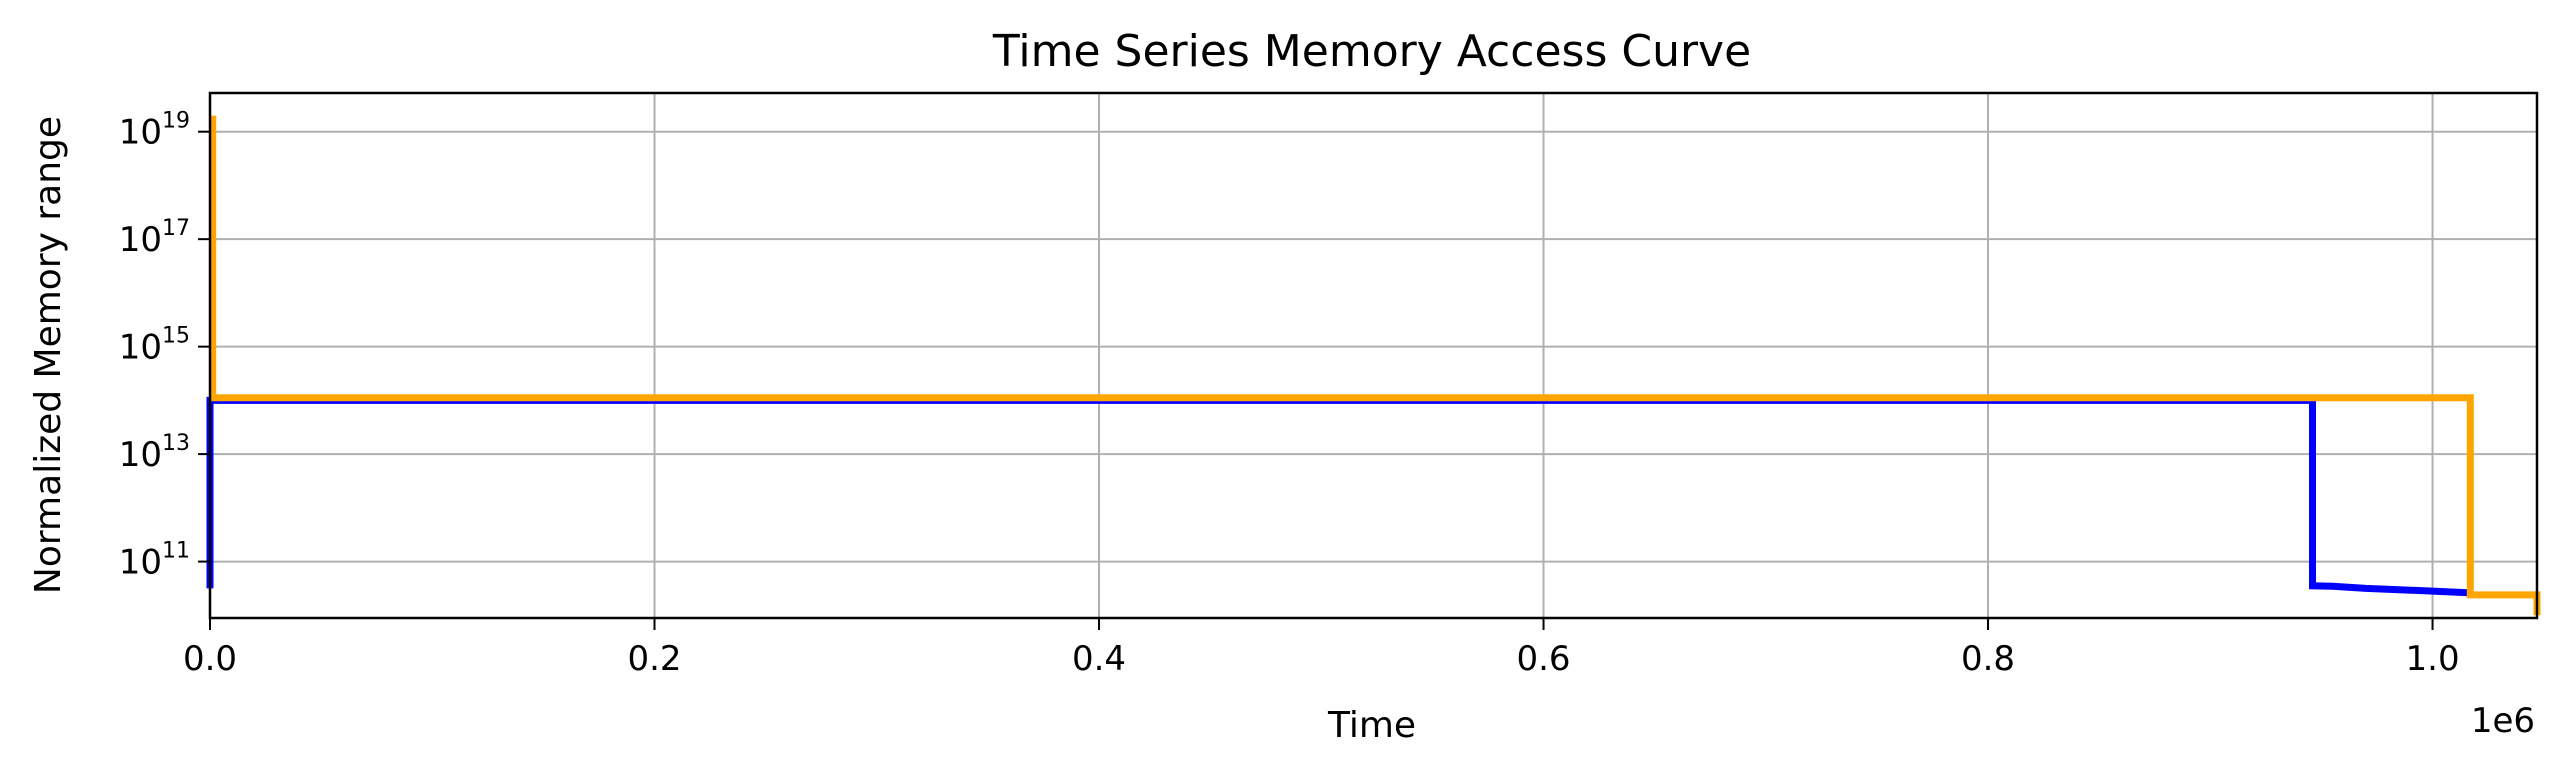 This screenshot has height=777, width=2563. I want to click on x-tick-label: 0.4, so click(1099, 659).